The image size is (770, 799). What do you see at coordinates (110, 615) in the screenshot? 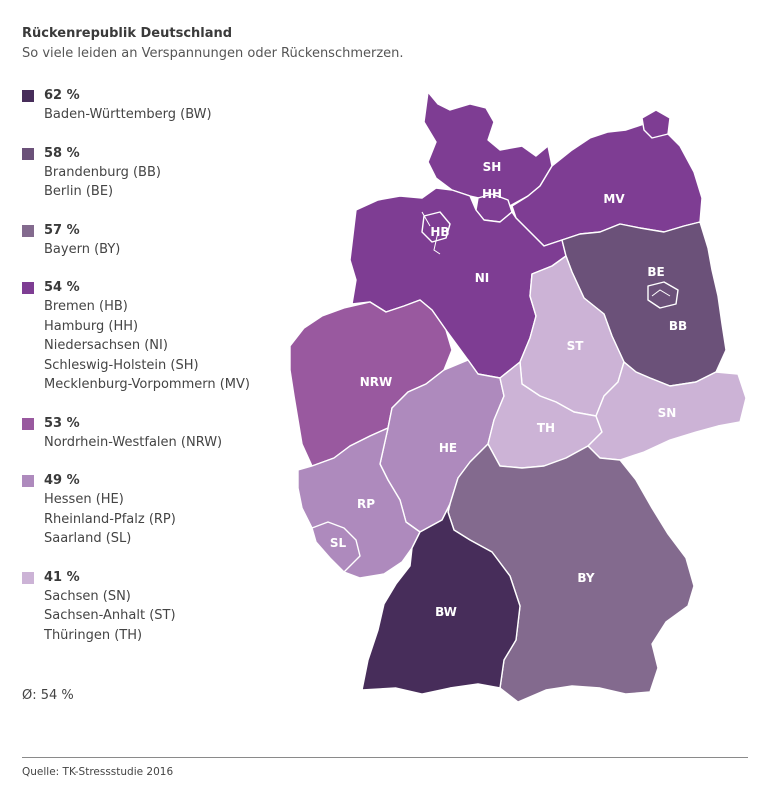
I see `legend-state: Sachsen-Anhalt (ST)` at bounding box center [110, 615].